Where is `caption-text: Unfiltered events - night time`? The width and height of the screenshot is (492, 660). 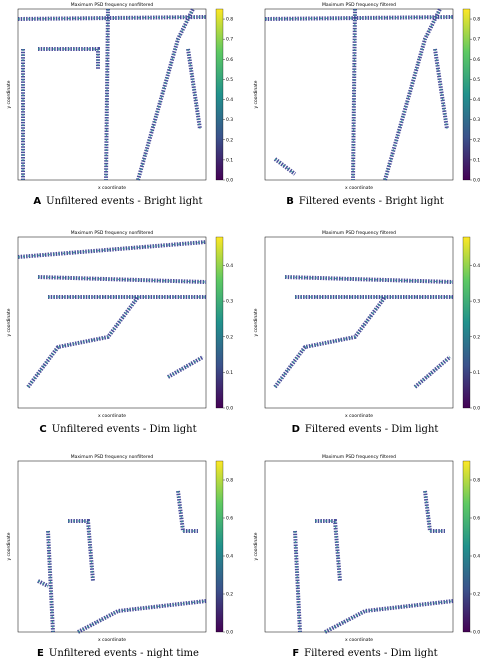
caption-text: Unfiltered events - night time is located at coordinates (124, 653).